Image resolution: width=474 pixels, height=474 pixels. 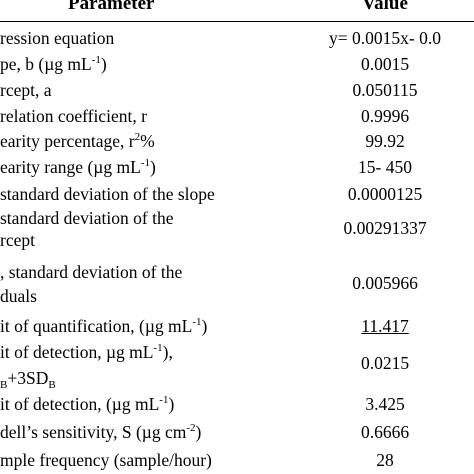 What do you see at coordinates (385, 141) in the screenshot?
I see `row-value: 99.92` at bounding box center [385, 141].